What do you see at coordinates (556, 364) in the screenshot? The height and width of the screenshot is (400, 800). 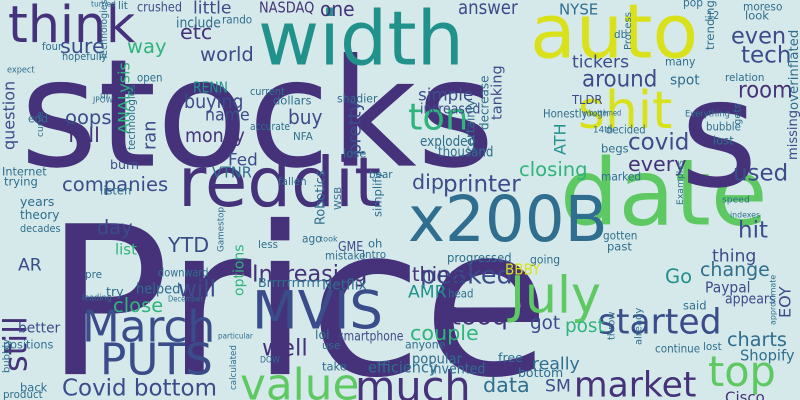 I see `word-really: really` at bounding box center [556, 364].